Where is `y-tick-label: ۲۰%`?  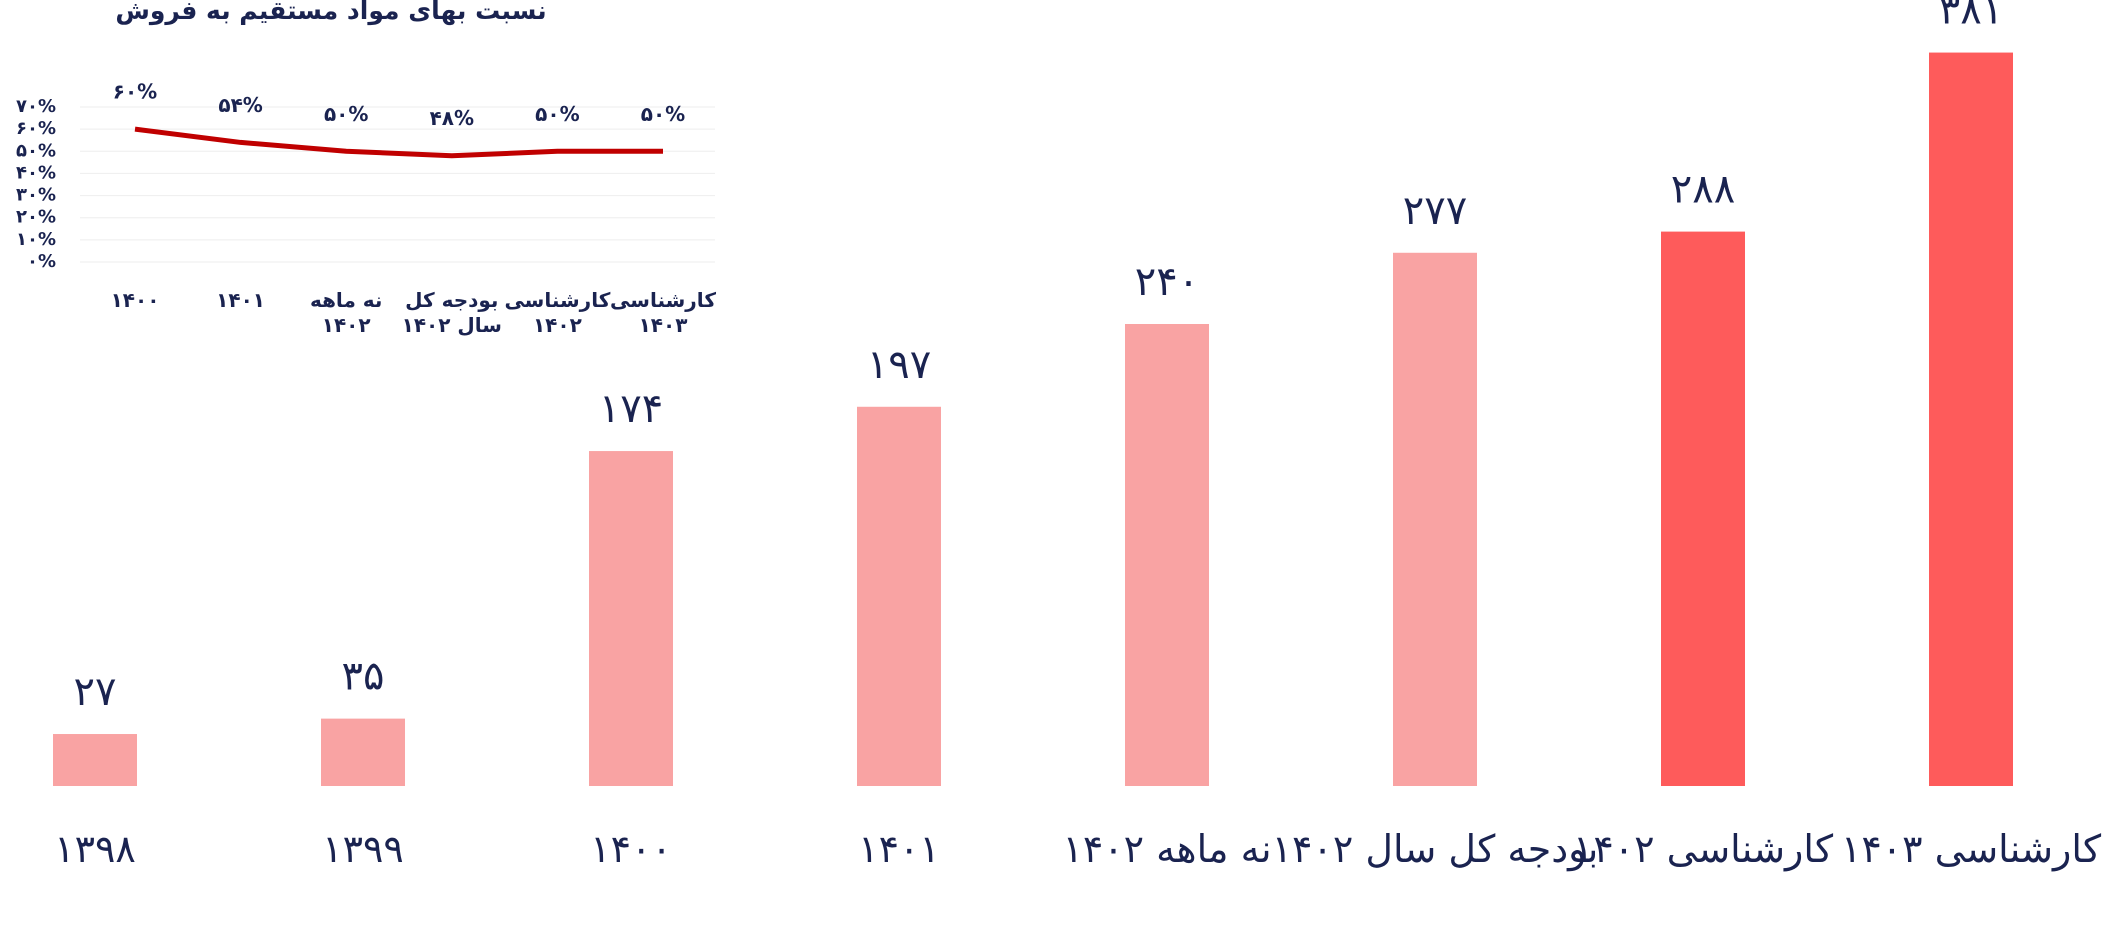 y-tick-label: ۲۰% is located at coordinates (36, 217).